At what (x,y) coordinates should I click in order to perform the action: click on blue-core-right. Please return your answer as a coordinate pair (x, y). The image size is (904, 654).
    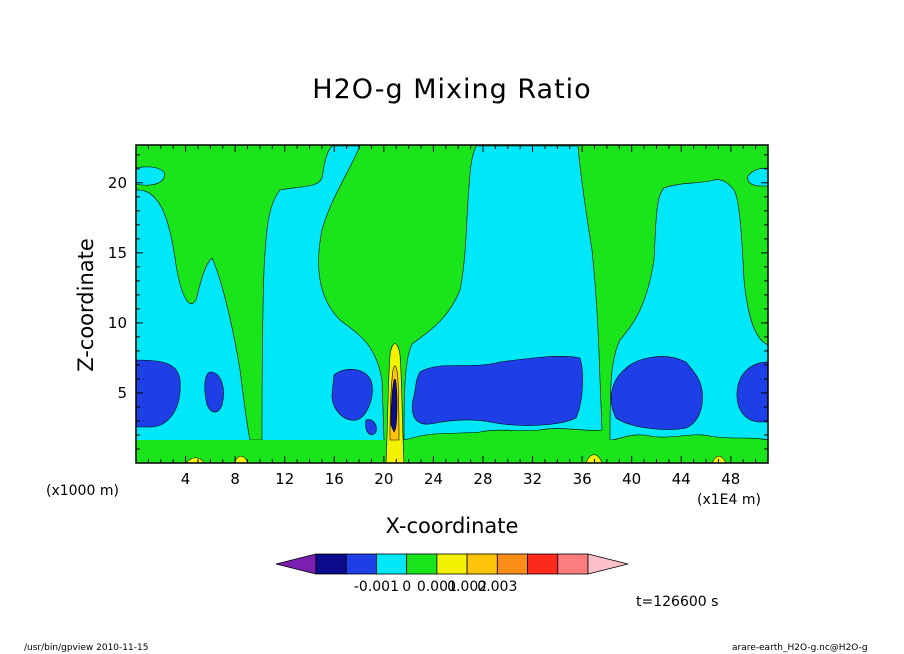
    Looking at the image, I should click on (656, 393).